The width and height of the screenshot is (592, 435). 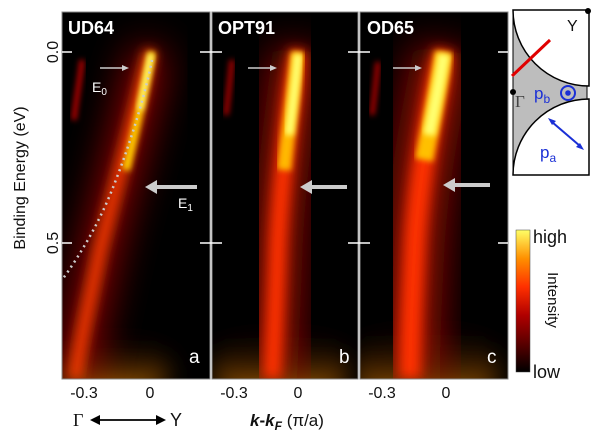 What do you see at coordinates (382, 393) in the screenshot?
I see `xtick-c-0: -0.3` at bounding box center [382, 393].